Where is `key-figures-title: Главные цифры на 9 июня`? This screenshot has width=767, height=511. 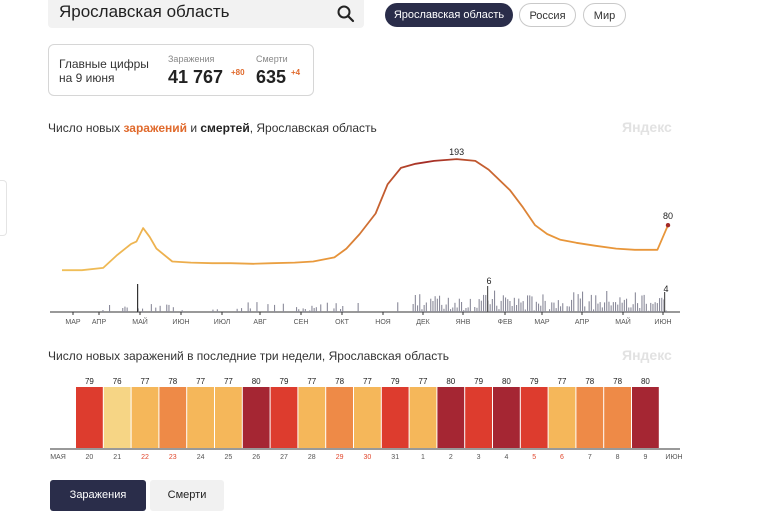
key-figures-title: Главные цифры на 9 июня is located at coordinates (104, 71).